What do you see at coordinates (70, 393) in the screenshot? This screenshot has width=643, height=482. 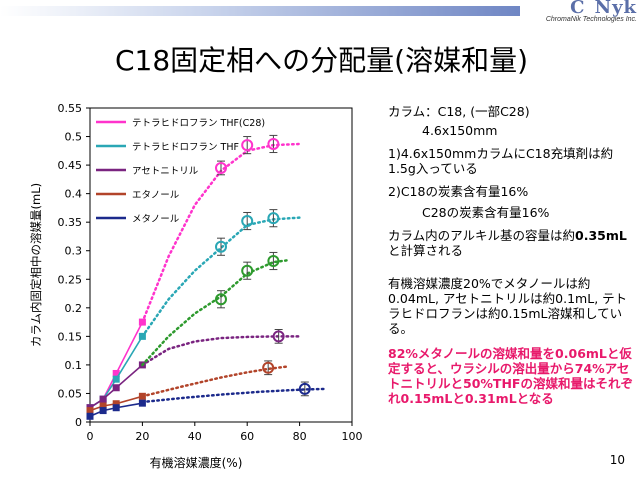 I see `y-tick-label: 0.05` at bounding box center [70, 393].